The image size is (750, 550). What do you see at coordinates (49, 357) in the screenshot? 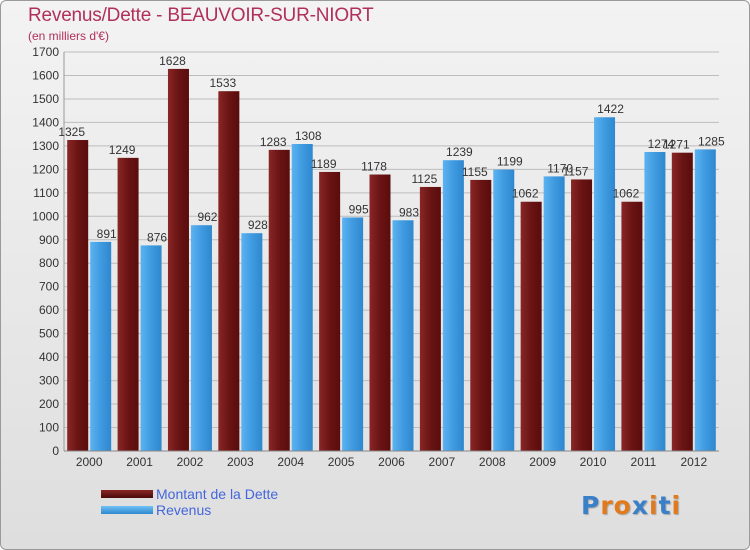
I see `y-tick-label: 400` at bounding box center [49, 357].